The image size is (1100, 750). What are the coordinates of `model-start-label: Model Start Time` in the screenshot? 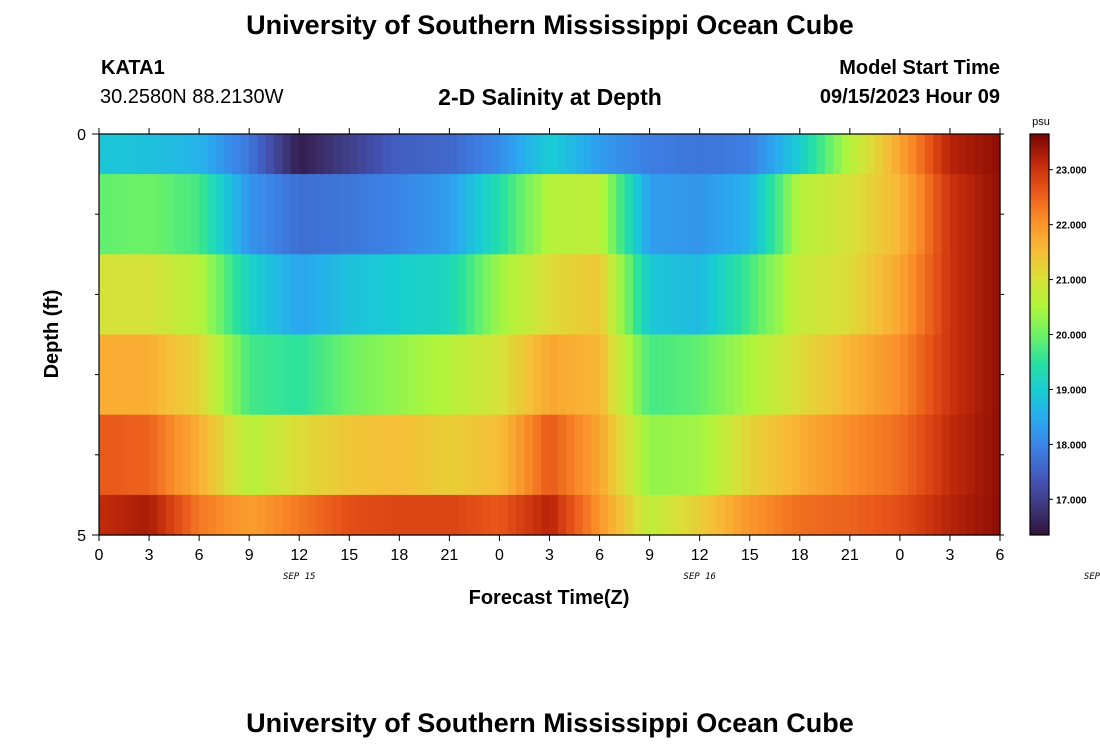 It's located at (919, 68).